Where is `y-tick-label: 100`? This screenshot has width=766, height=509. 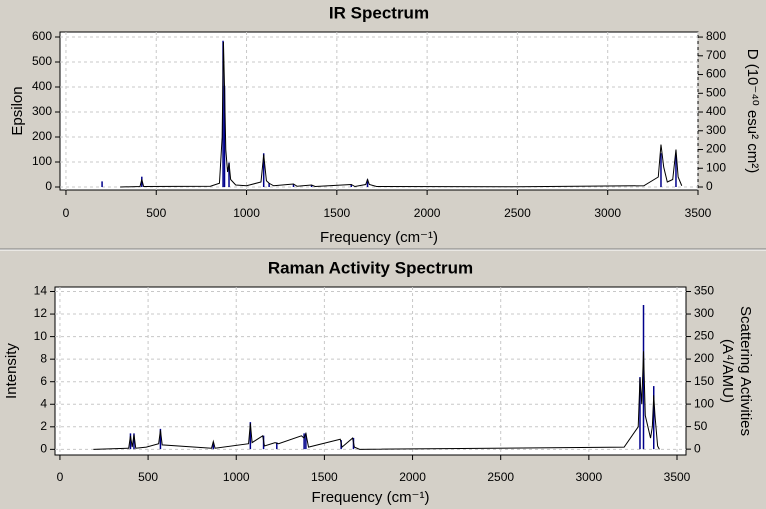
y-tick-label: 100 is located at coordinates (42, 161).